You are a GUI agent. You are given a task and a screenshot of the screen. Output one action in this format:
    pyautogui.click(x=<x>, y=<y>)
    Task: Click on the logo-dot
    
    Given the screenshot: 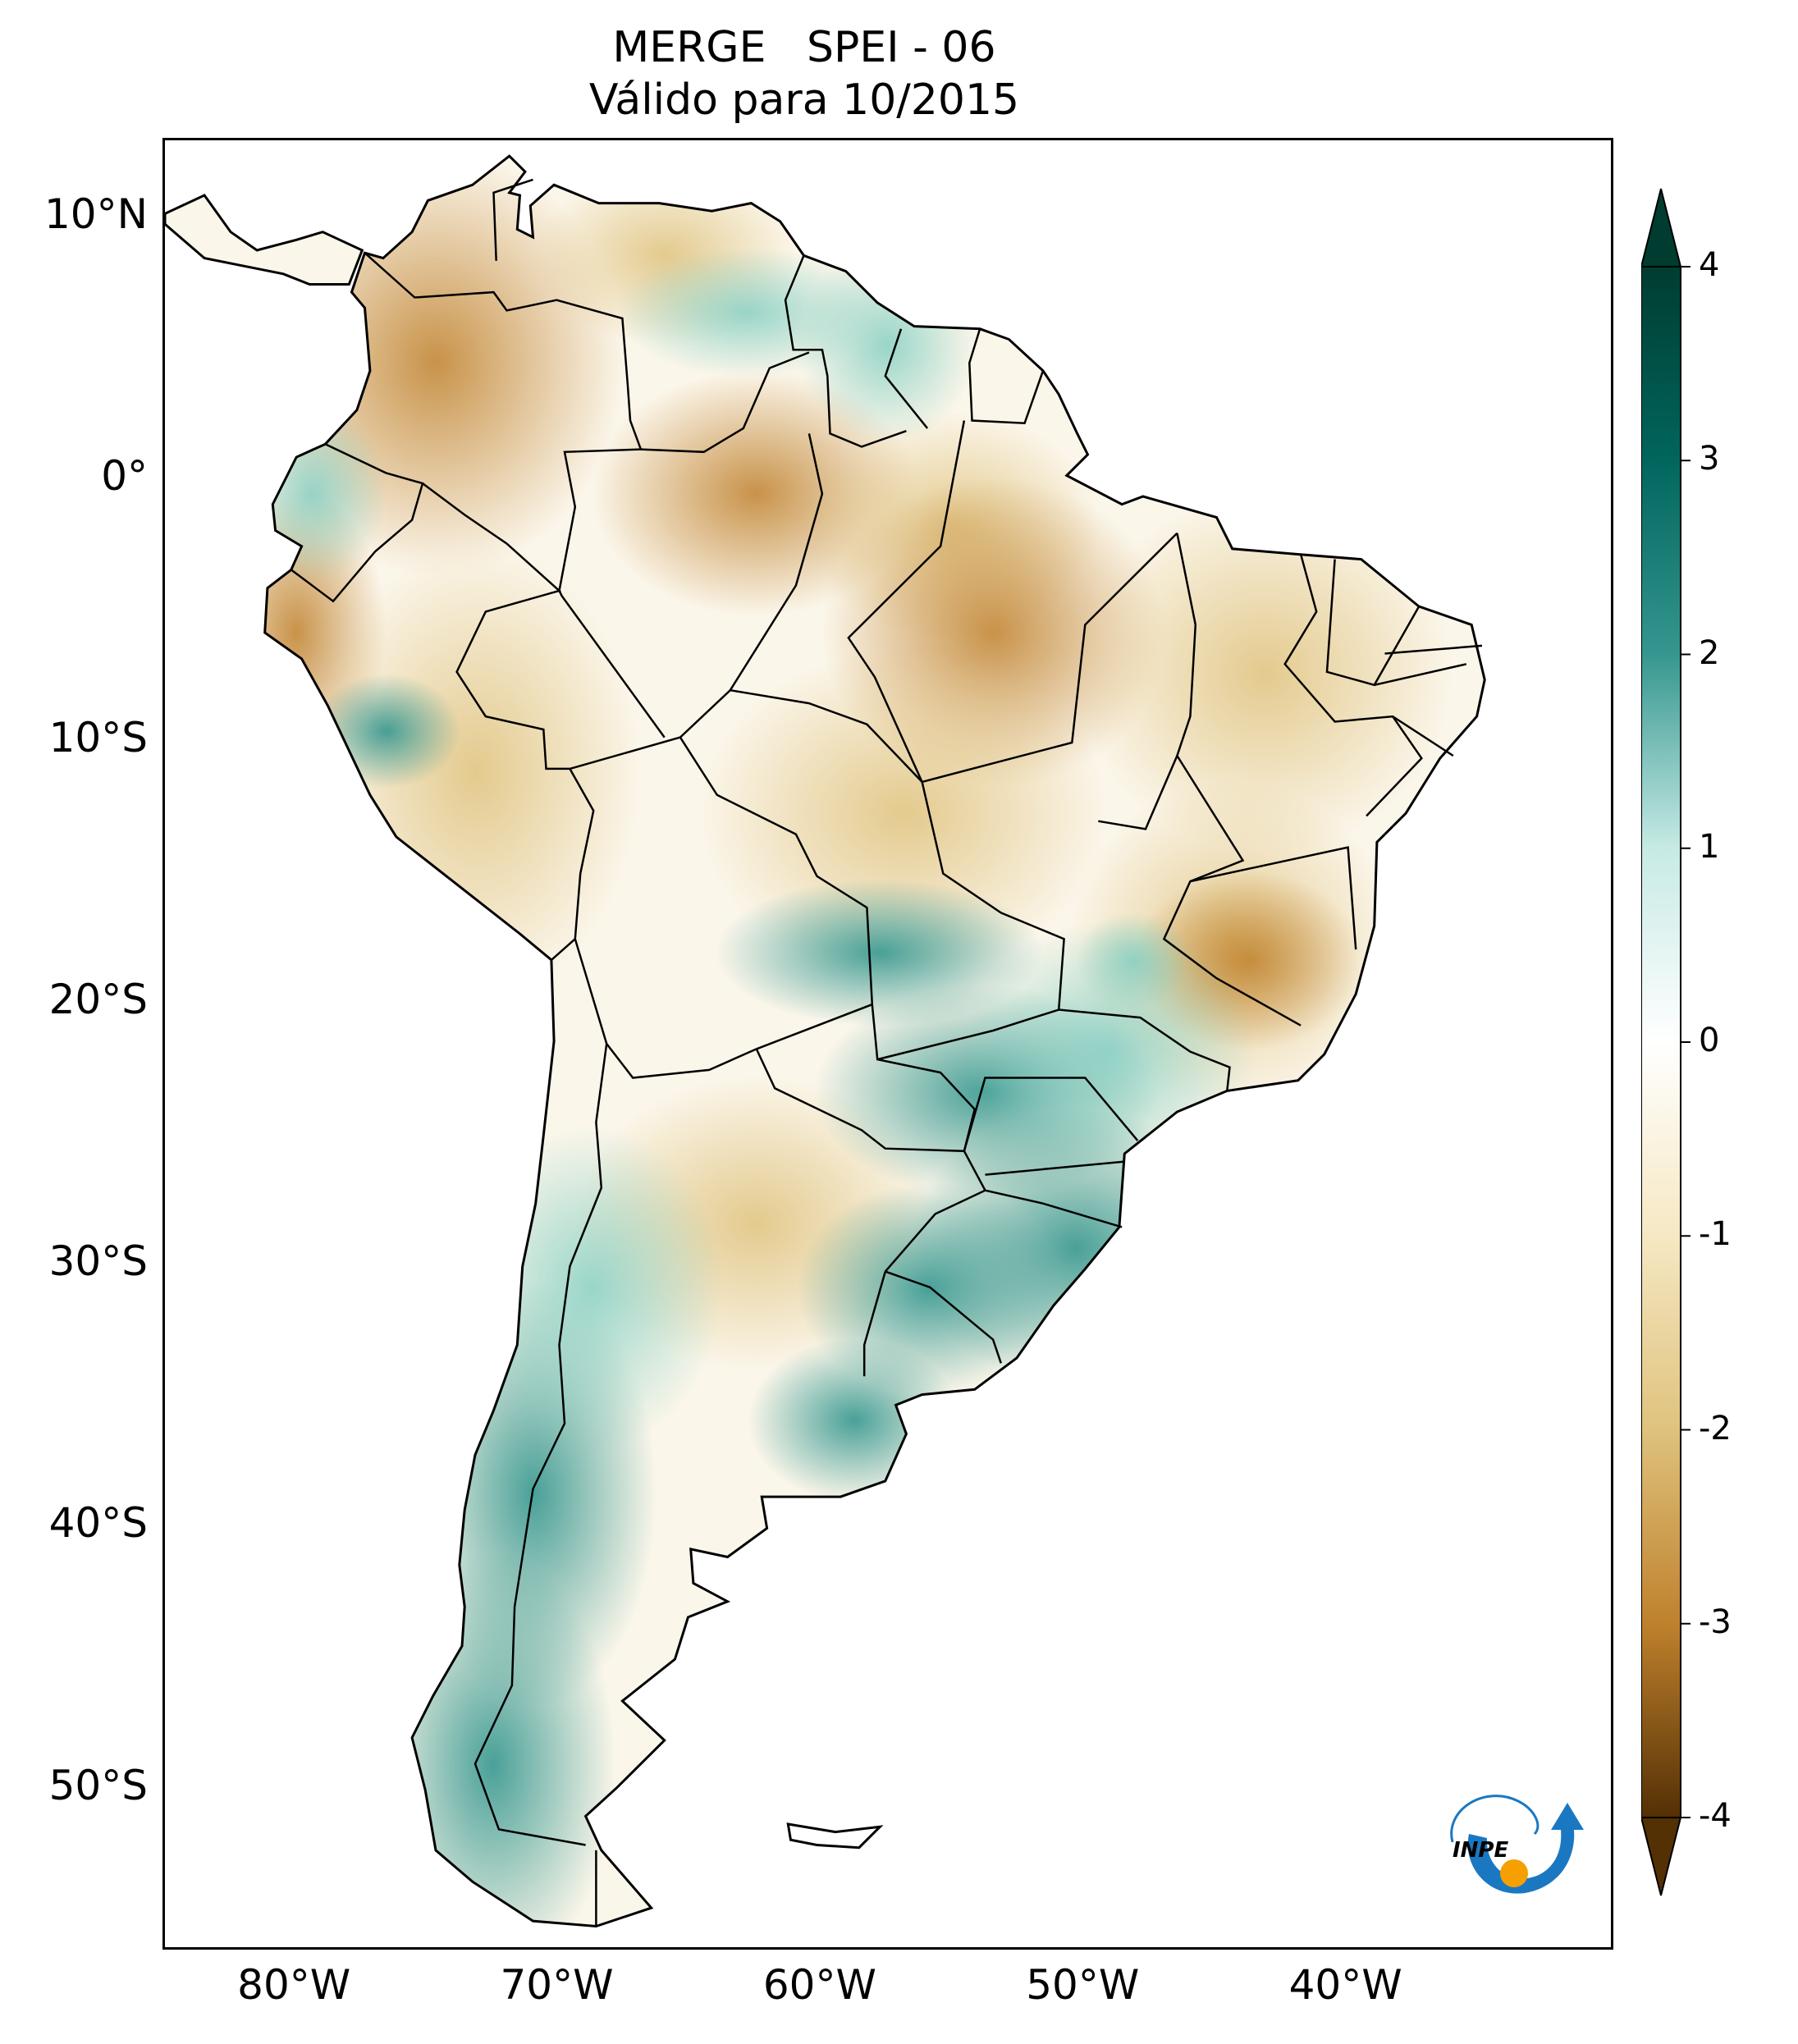 What is the action you would take?
    pyautogui.click(x=1514, y=1873)
    